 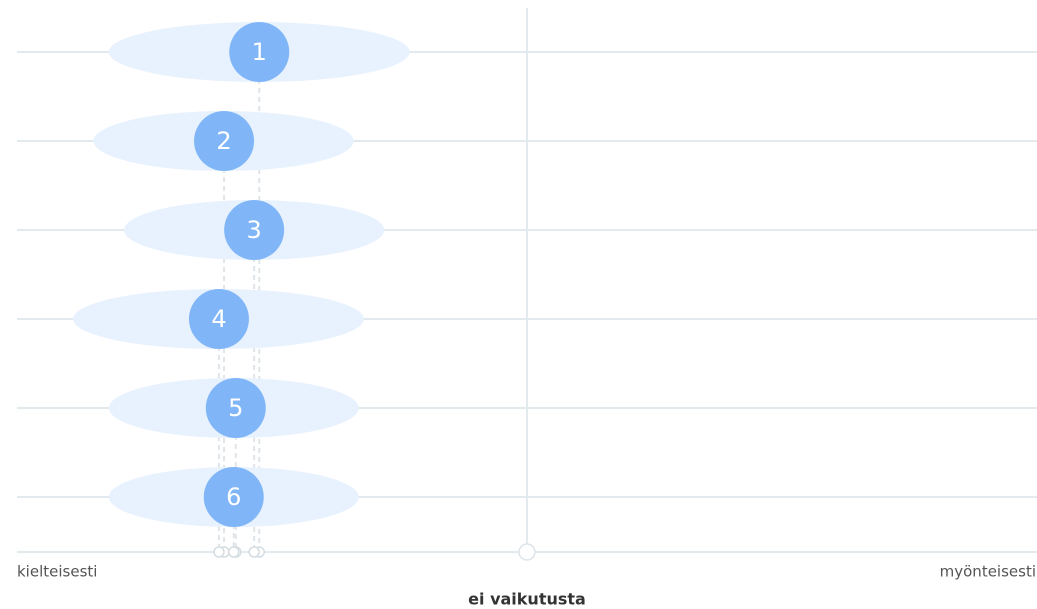 I want to click on dot-label: 5, so click(x=235, y=408).